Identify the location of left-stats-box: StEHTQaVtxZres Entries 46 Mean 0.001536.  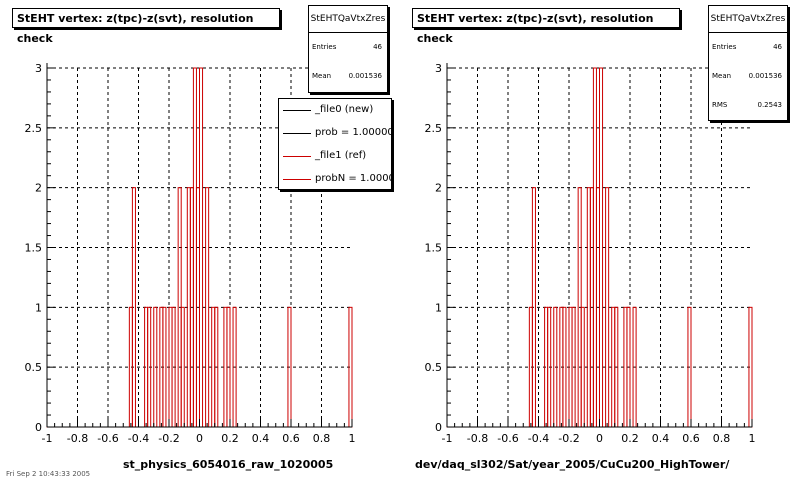
(348, 49).